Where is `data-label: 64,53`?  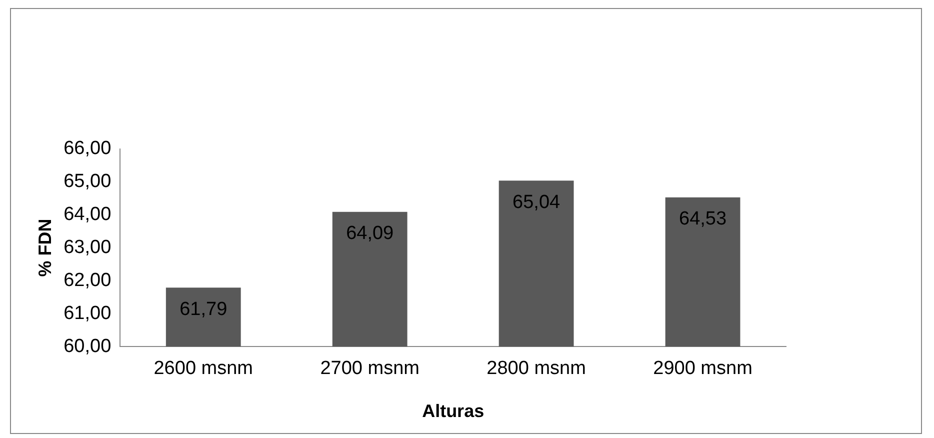
data-label: 64,53 is located at coordinates (702, 219).